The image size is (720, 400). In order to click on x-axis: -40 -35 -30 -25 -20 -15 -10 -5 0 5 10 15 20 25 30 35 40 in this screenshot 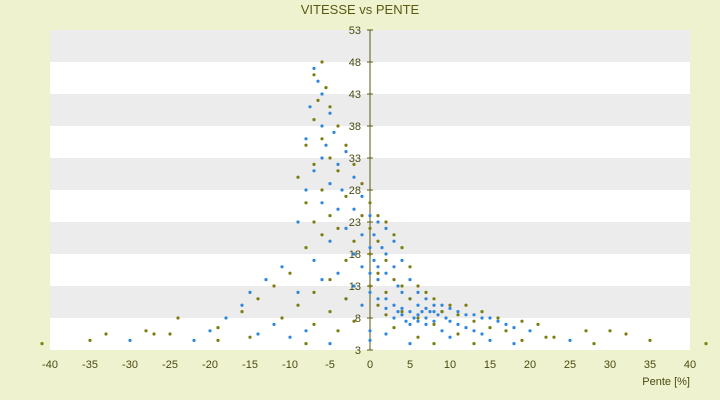, I will do `click(369, 365)`.